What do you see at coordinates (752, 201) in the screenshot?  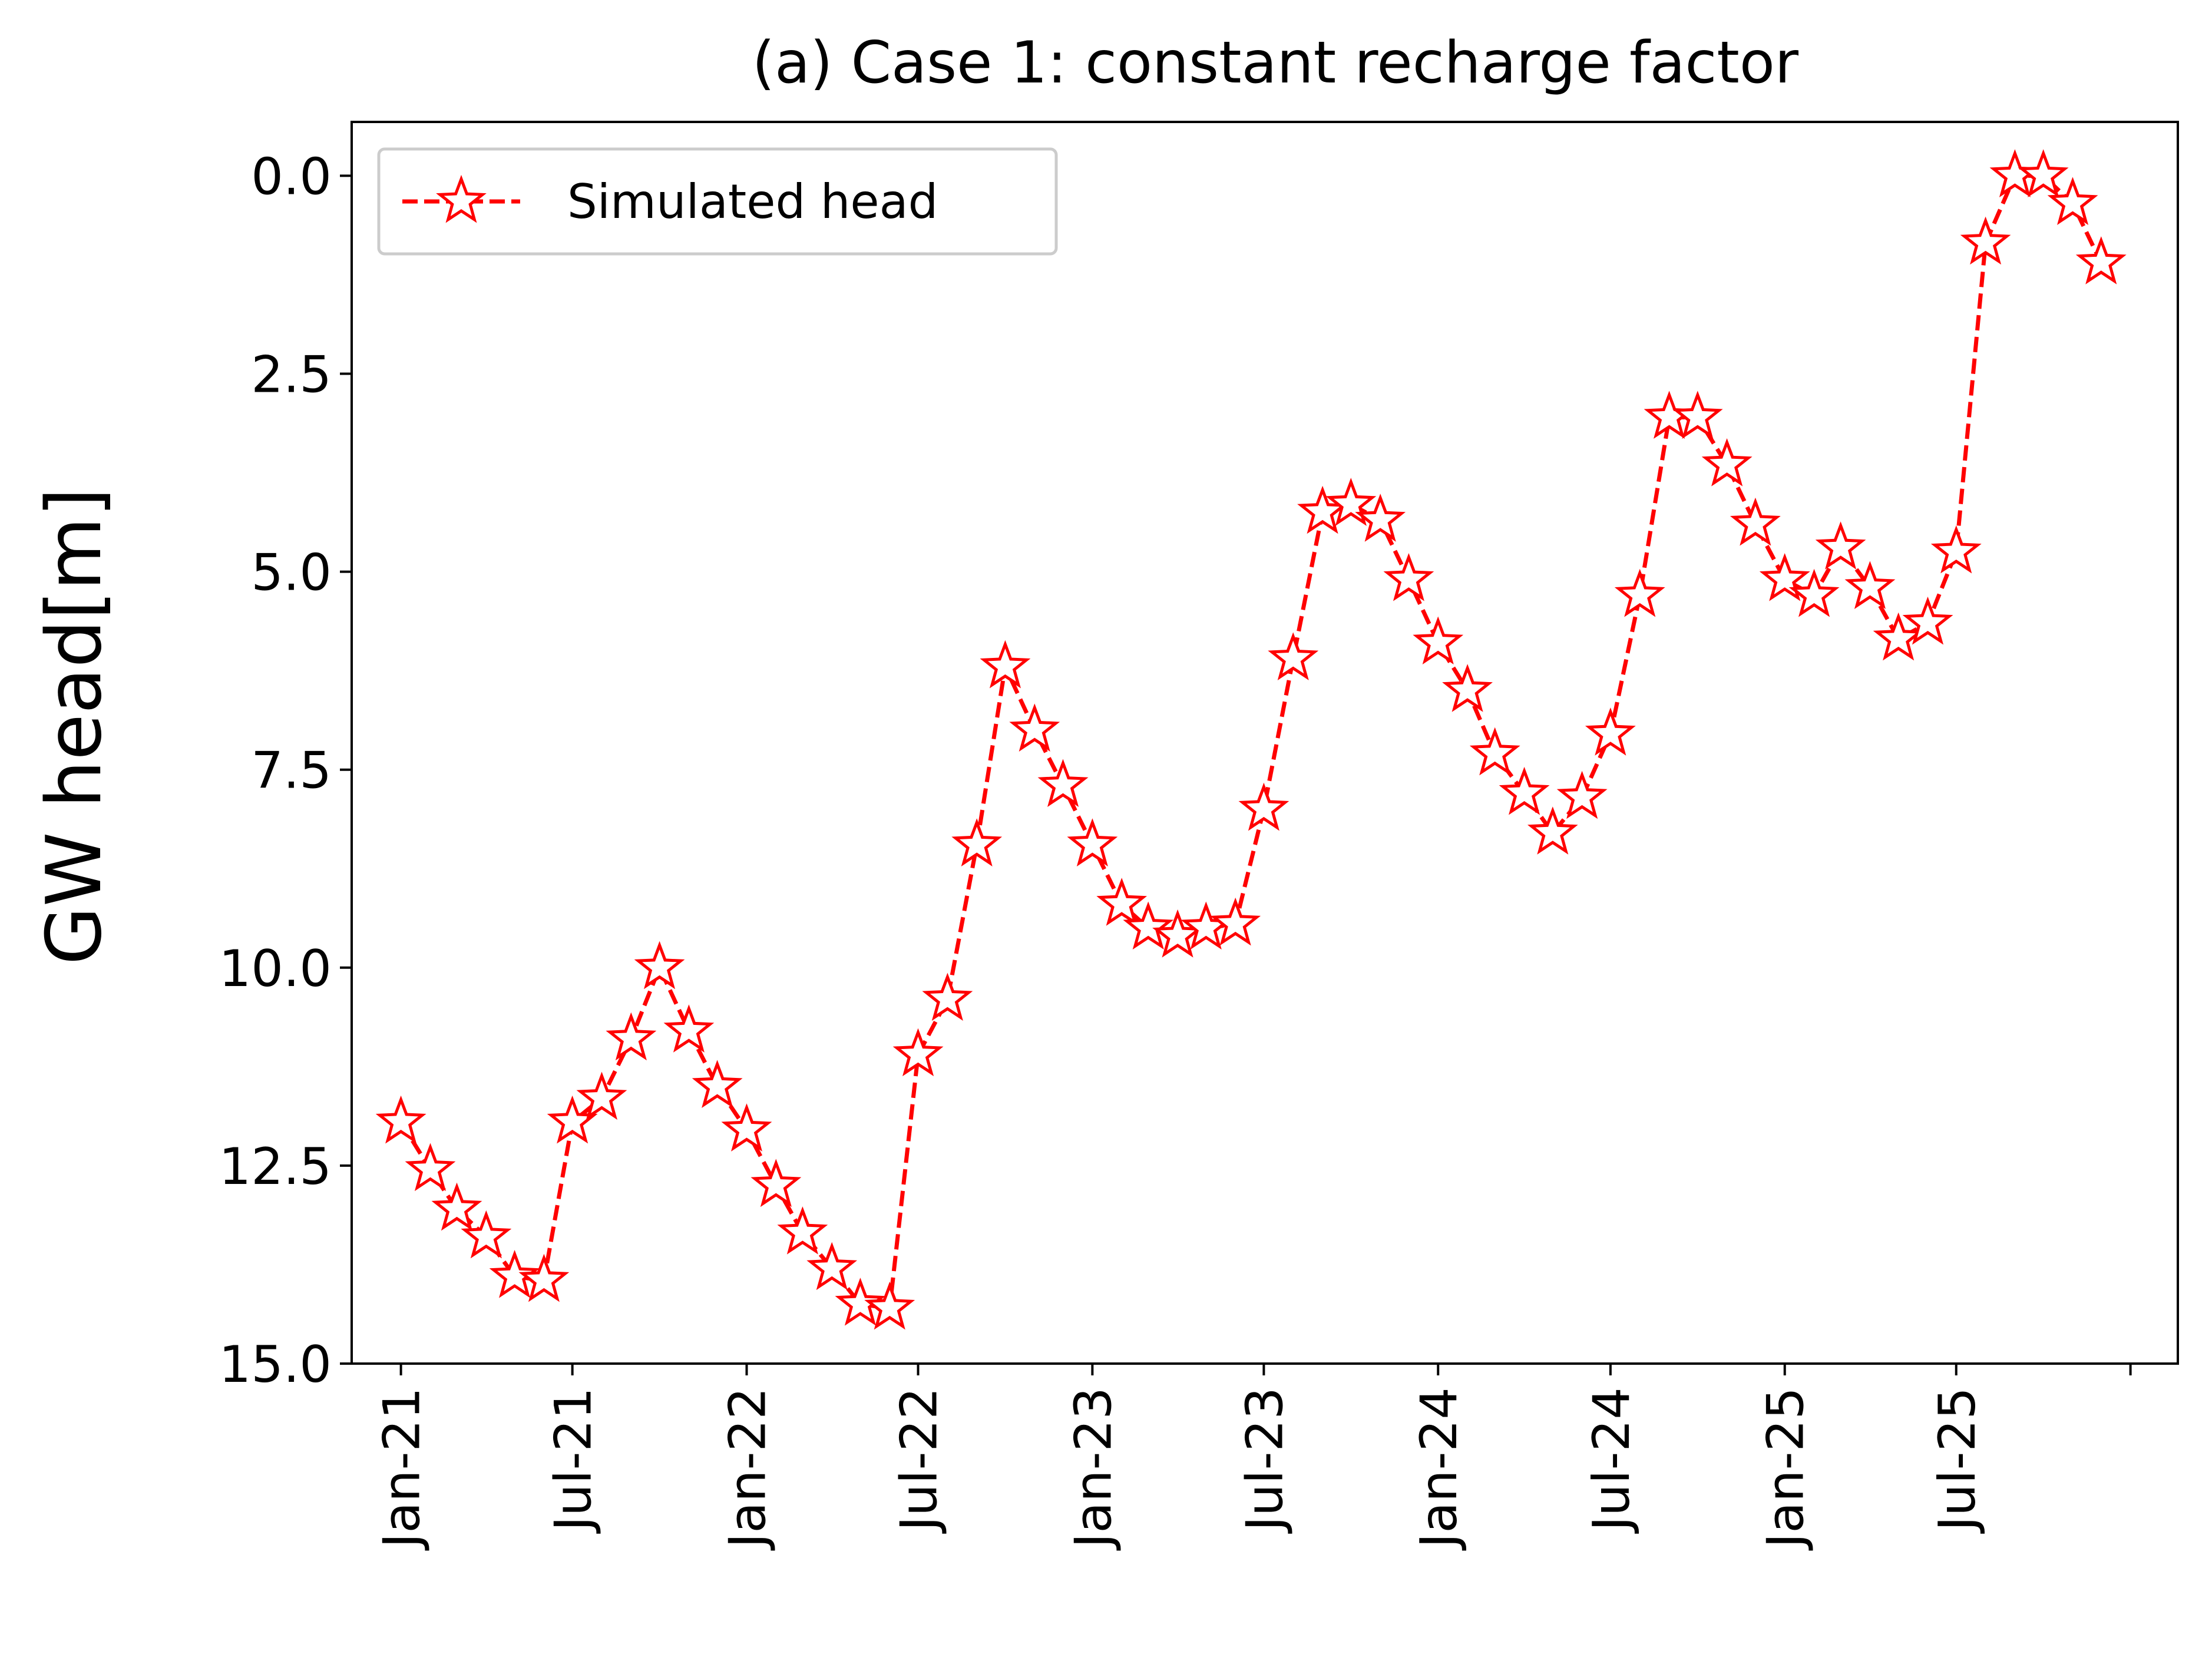 I see `legend-label: Simulated head` at bounding box center [752, 201].